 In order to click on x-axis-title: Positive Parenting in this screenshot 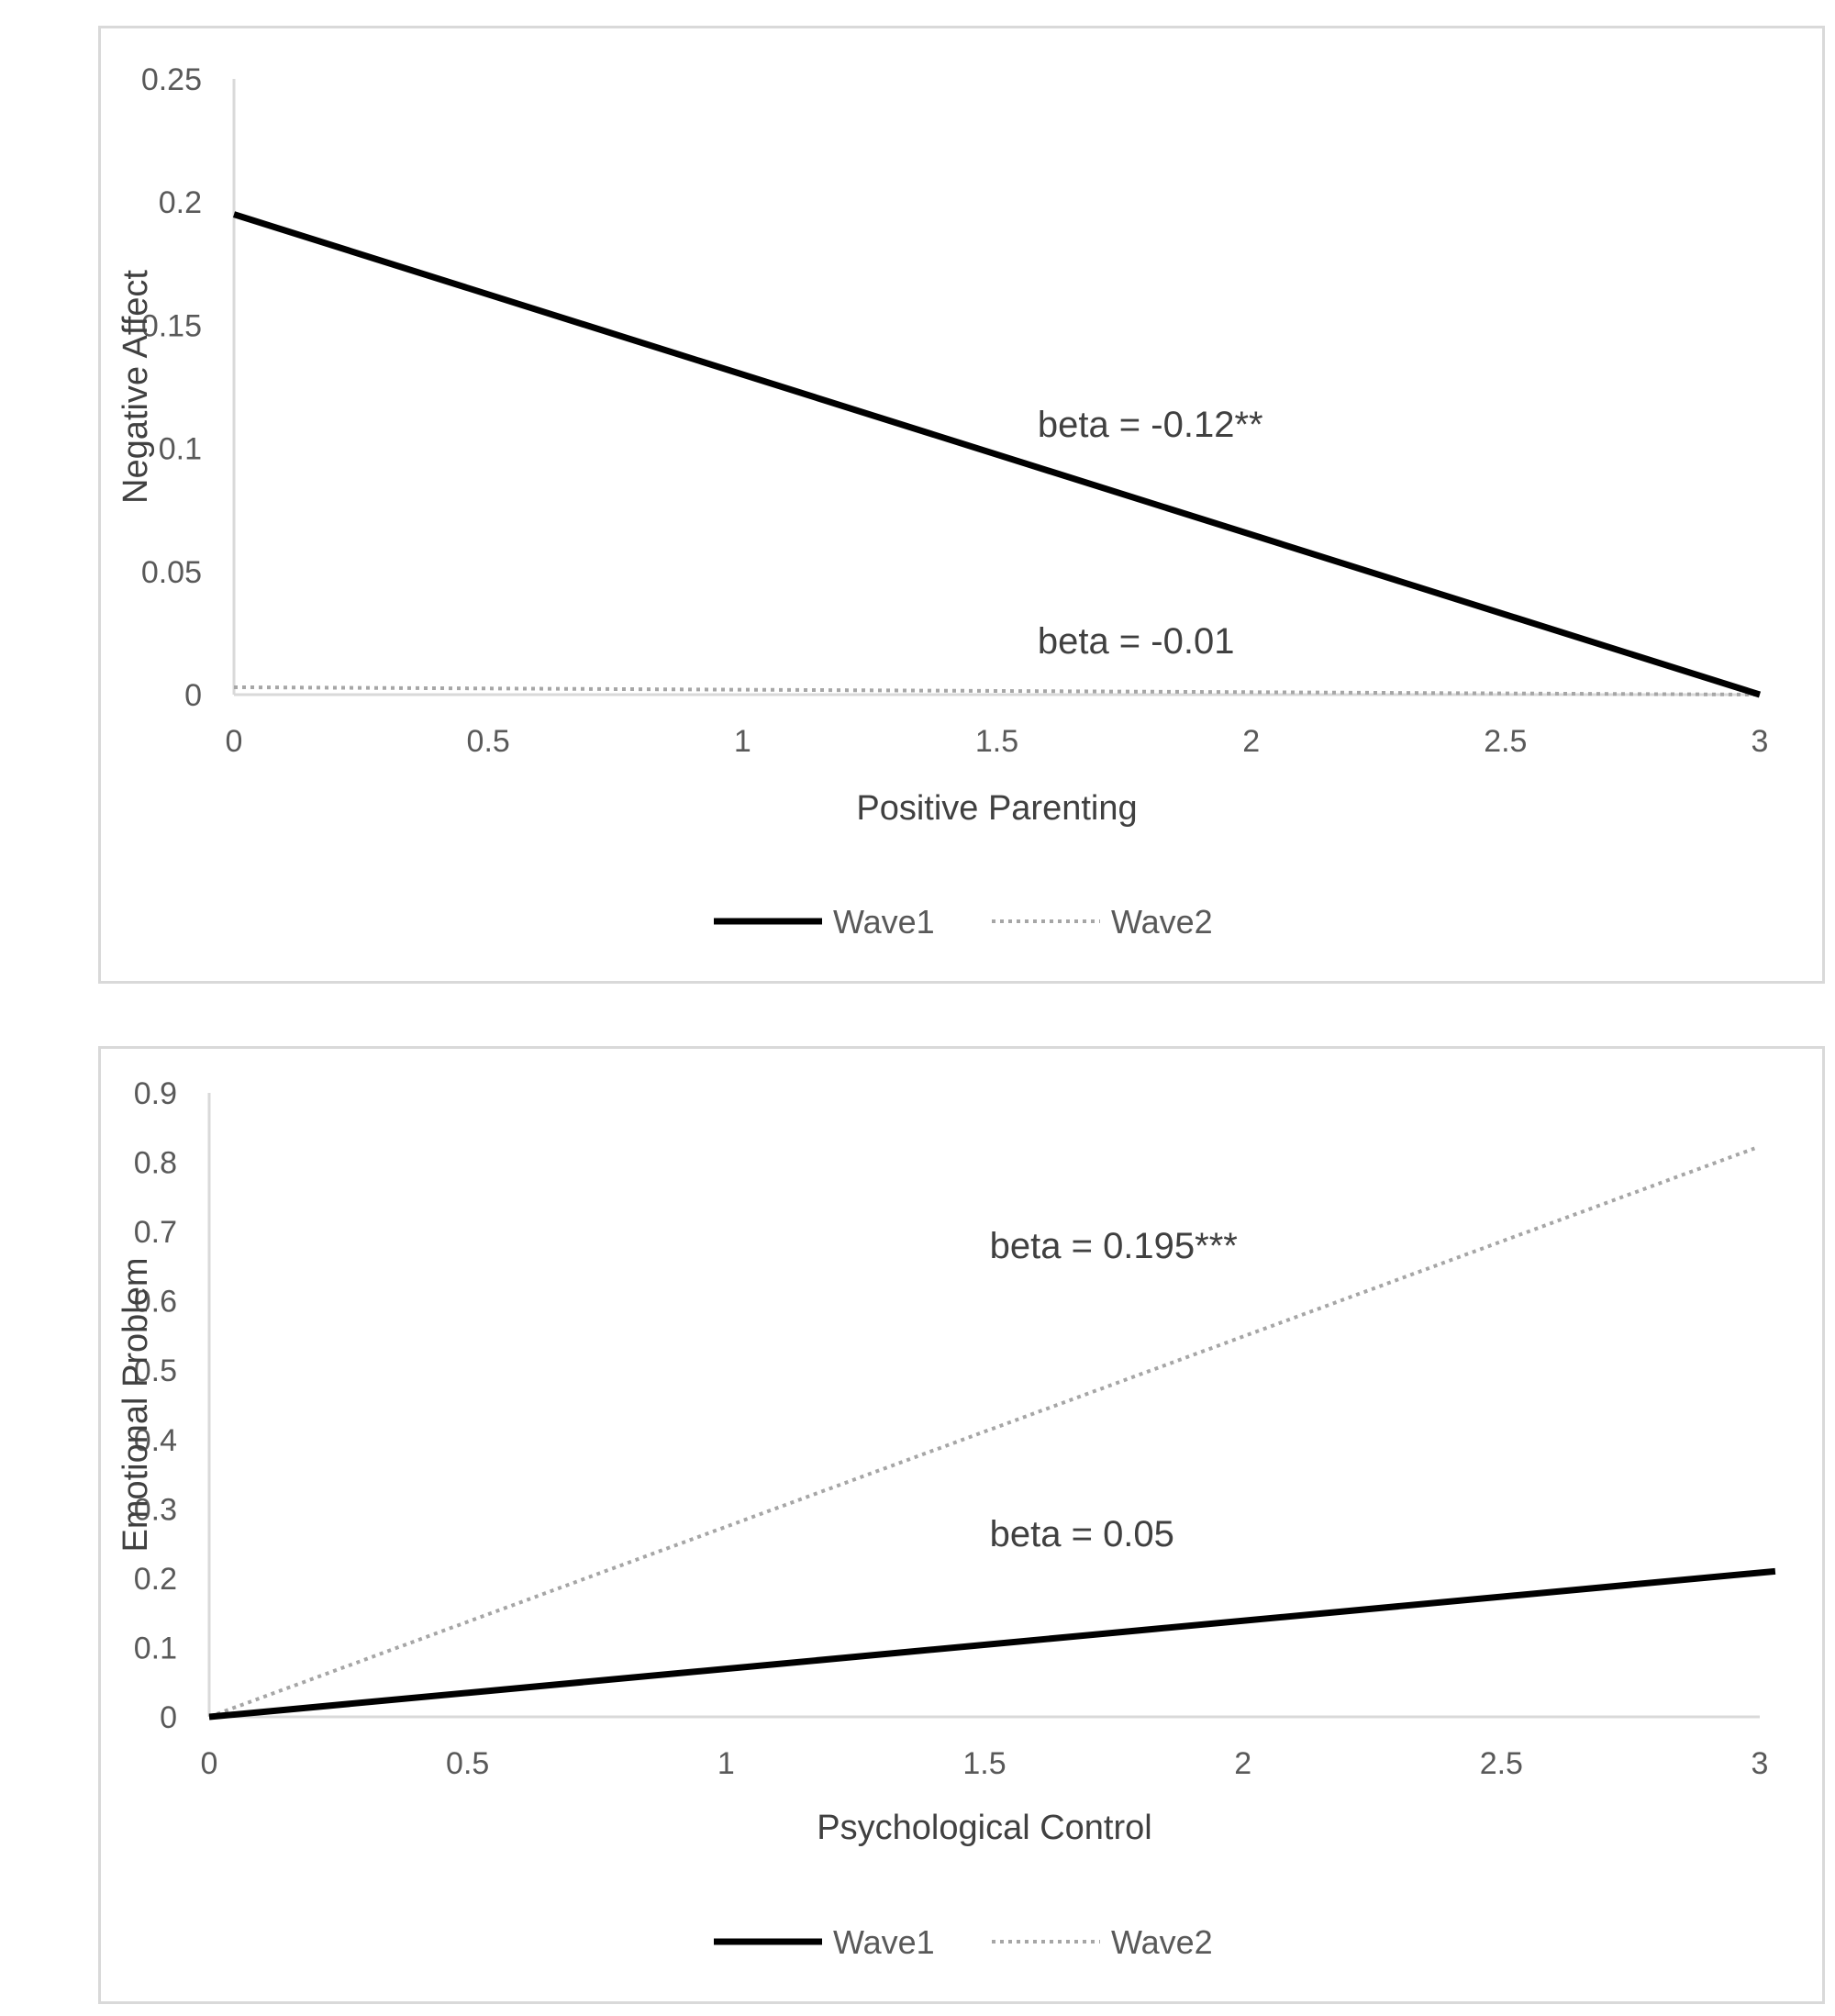, I will do `click(997, 808)`.